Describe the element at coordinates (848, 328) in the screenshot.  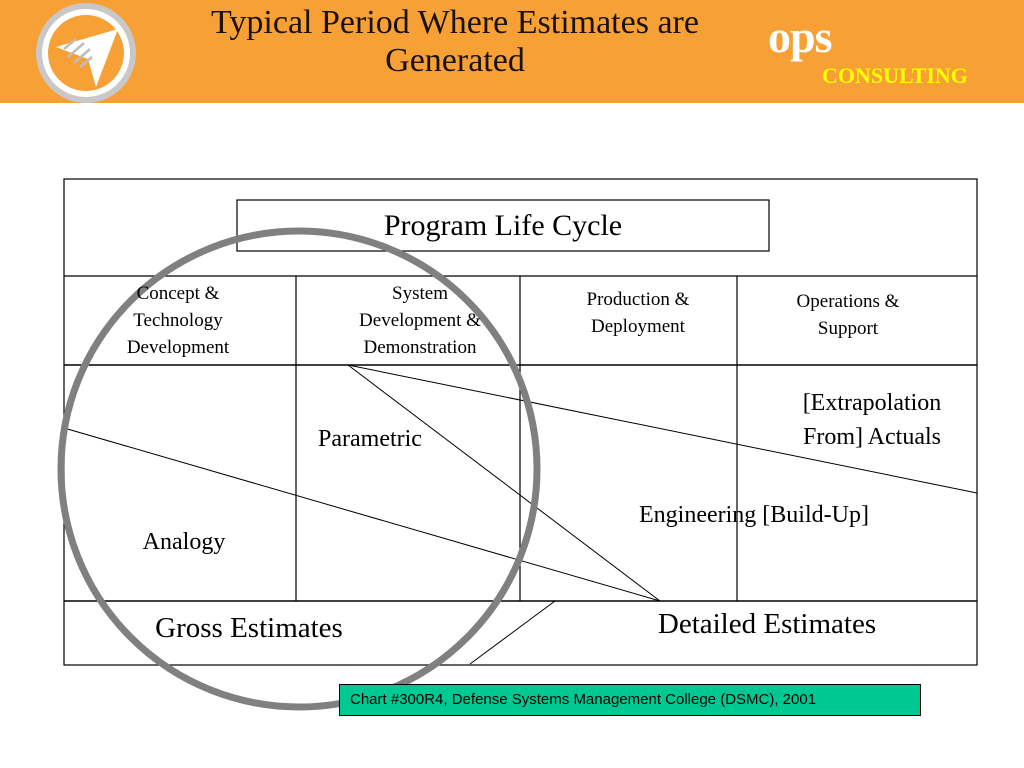
I see `phase-label-line: Support` at that location.